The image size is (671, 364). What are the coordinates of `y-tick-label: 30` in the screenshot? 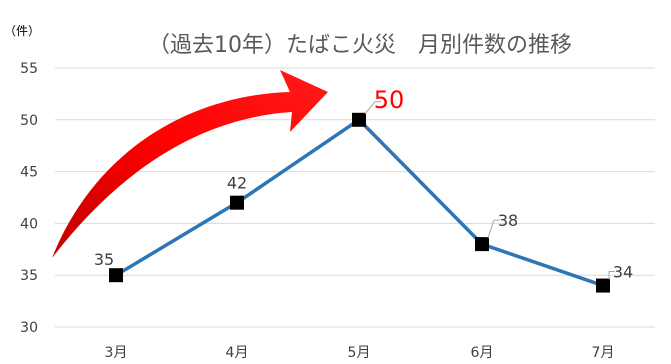 It's located at (29, 328).